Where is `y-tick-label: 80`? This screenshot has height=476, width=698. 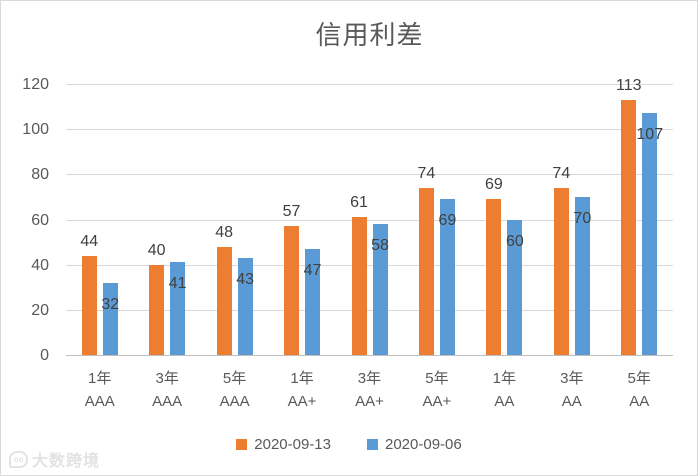 y-tick-label: 80 is located at coordinates (40, 175).